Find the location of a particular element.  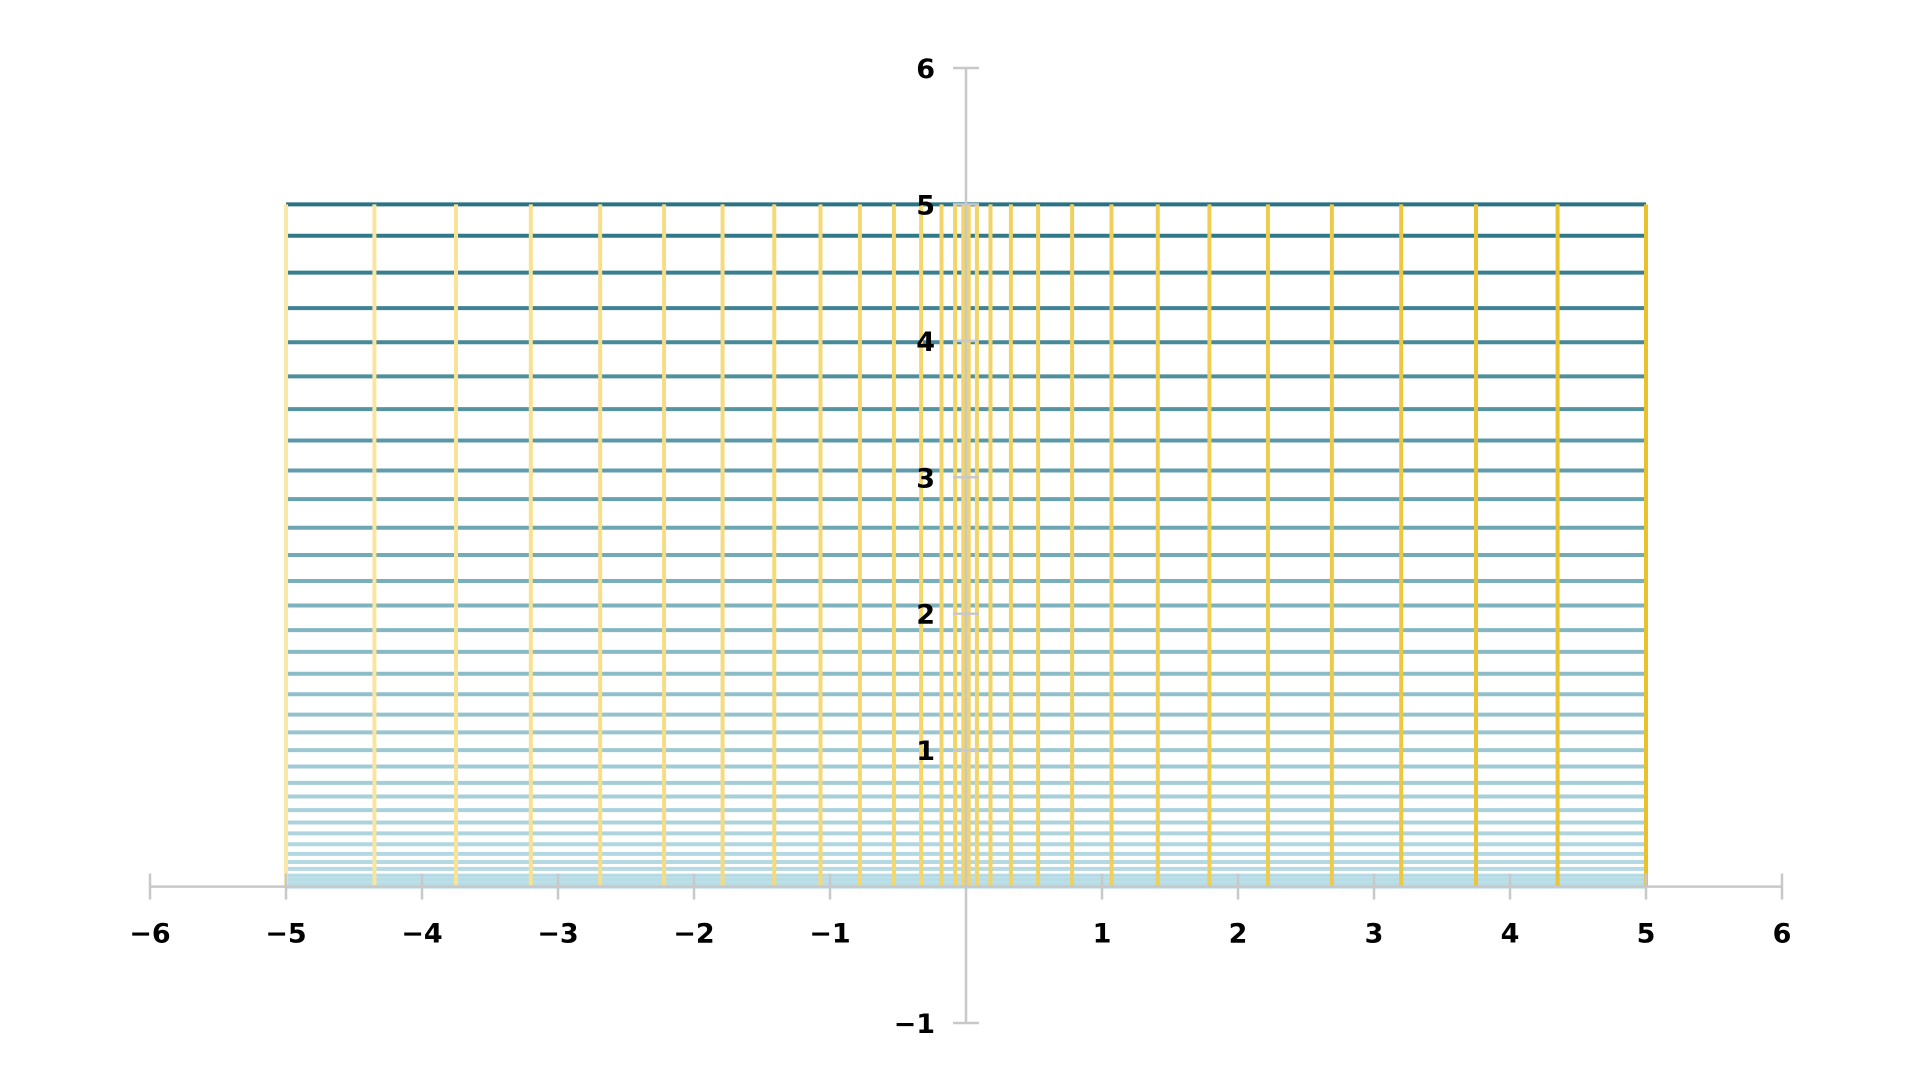

x-tick-label: −6 is located at coordinates (149, 934).